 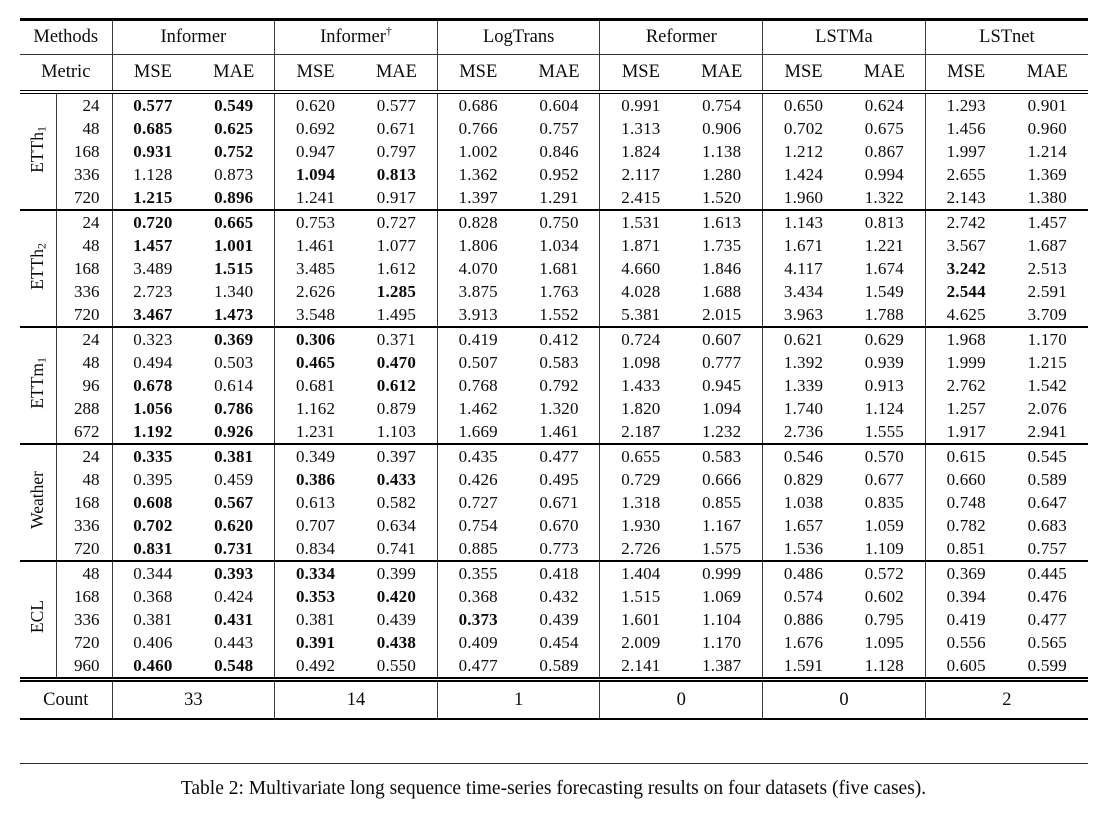 What do you see at coordinates (554, 698) in the screenshot?
I see `count-row: Count 33 14 1 0 0 2` at bounding box center [554, 698].